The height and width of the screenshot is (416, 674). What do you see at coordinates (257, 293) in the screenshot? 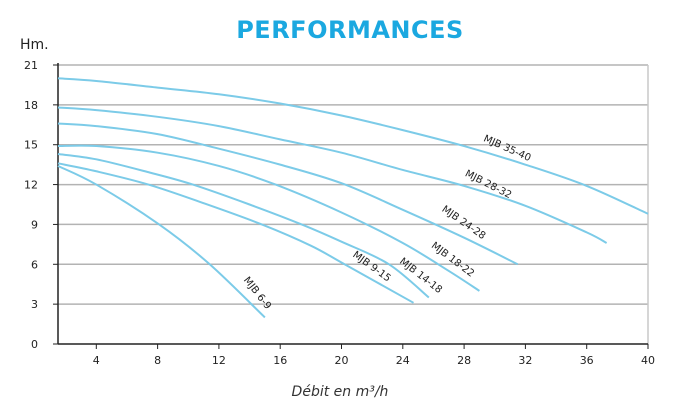
I see `series-label: MJB 6-9` at bounding box center [257, 293].